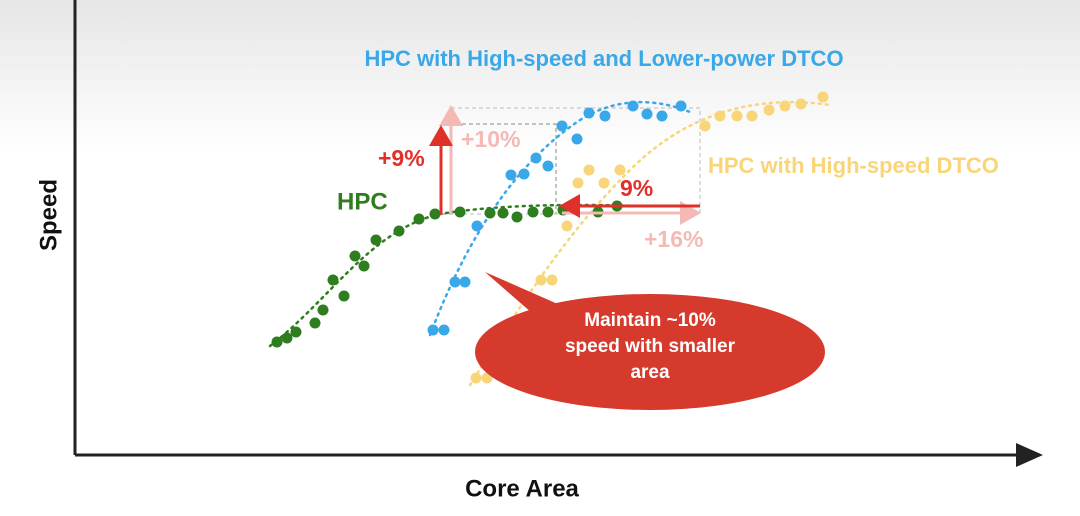 The width and height of the screenshot is (1080, 516). Describe the element at coordinates (636, 188) in the screenshot. I see `annotation: 9%` at that location.